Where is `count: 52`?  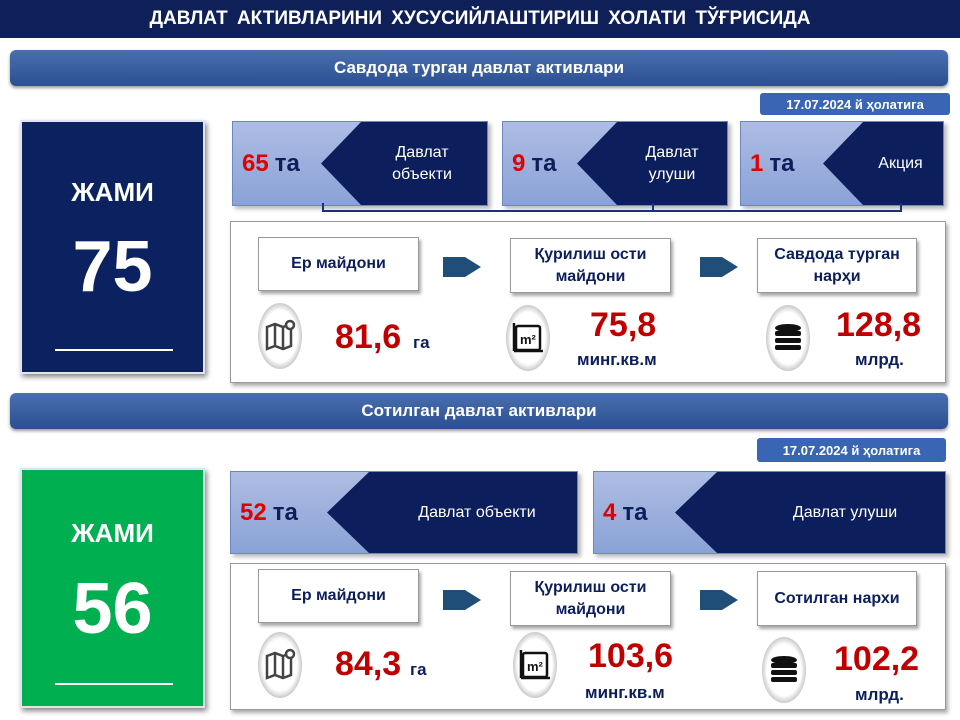
count: 52 is located at coordinates (253, 512).